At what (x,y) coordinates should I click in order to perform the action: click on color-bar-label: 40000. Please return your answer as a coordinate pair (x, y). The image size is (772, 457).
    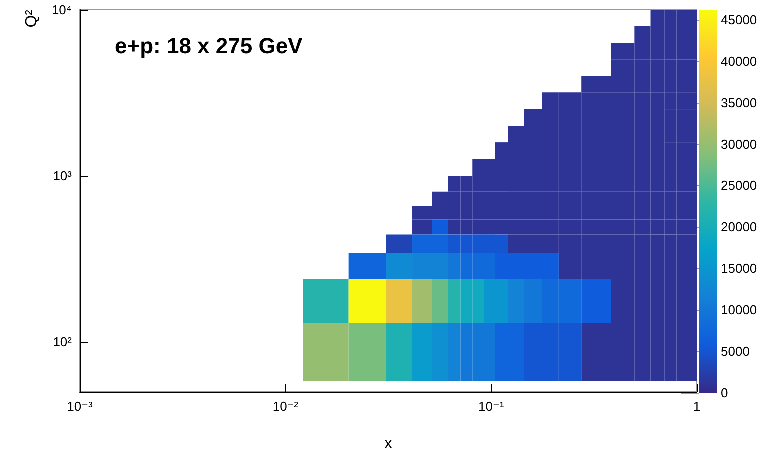
    Looking at the image, I should click on (739, 61).